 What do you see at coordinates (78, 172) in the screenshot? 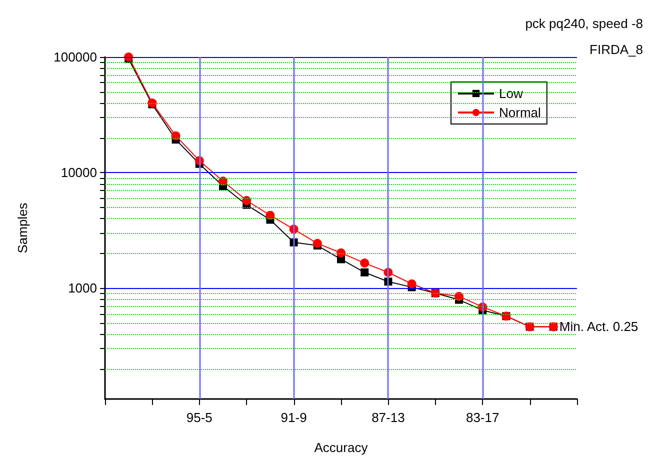
I see `y-tick-label: 10000` at bounding box center [78, 172].